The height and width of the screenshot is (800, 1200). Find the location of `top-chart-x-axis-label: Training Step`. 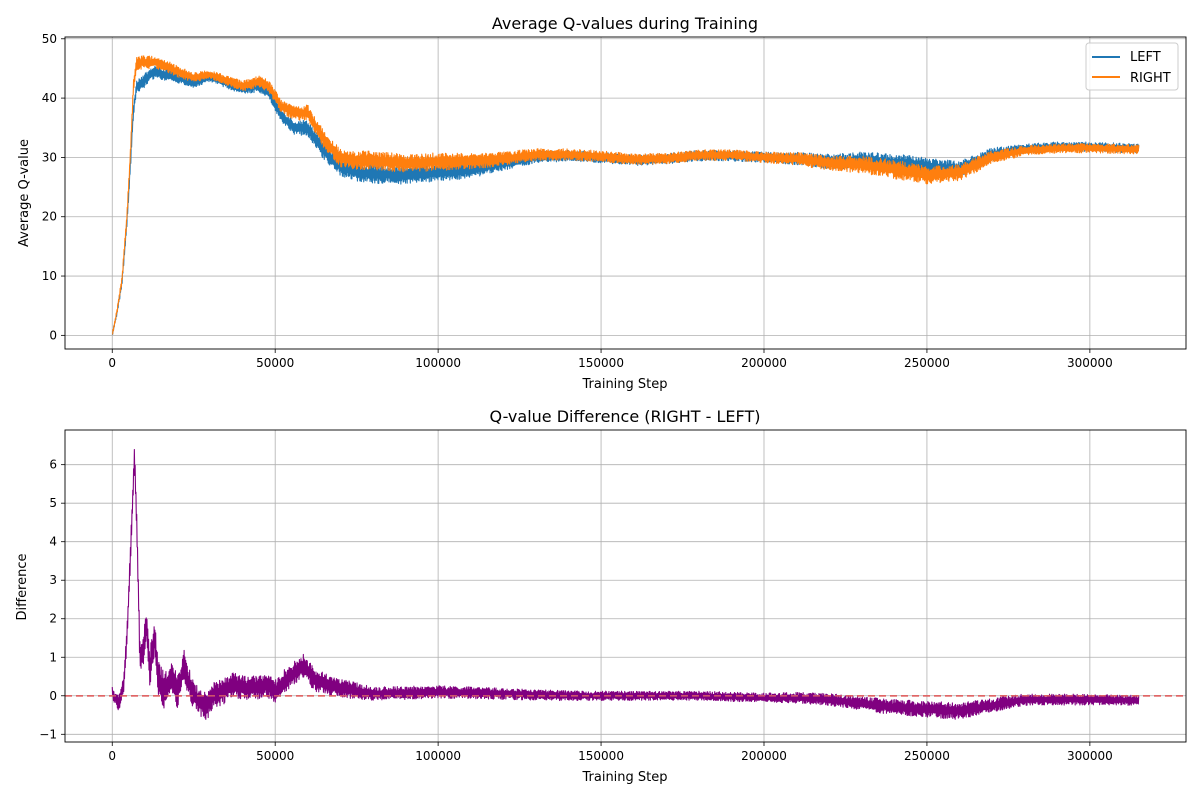

top-chart-x-axis-label: Training Step is located at coordinates (624, 384).